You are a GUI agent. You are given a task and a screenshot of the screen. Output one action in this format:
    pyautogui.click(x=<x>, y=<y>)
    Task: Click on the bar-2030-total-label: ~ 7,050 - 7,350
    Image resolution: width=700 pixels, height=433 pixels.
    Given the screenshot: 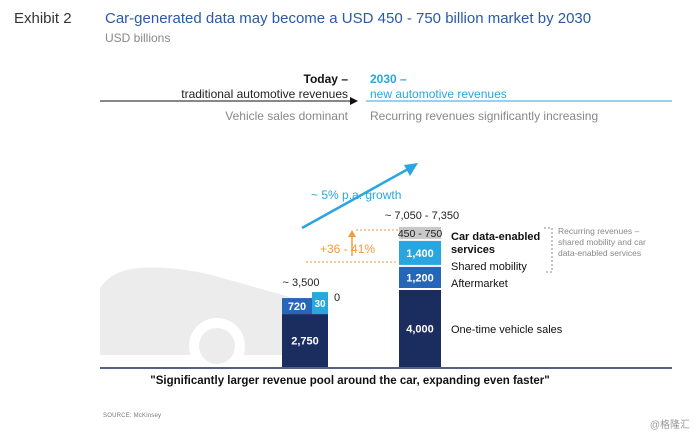 What is the action you would take?
    pyautogui.click(x=422, y=216)
    